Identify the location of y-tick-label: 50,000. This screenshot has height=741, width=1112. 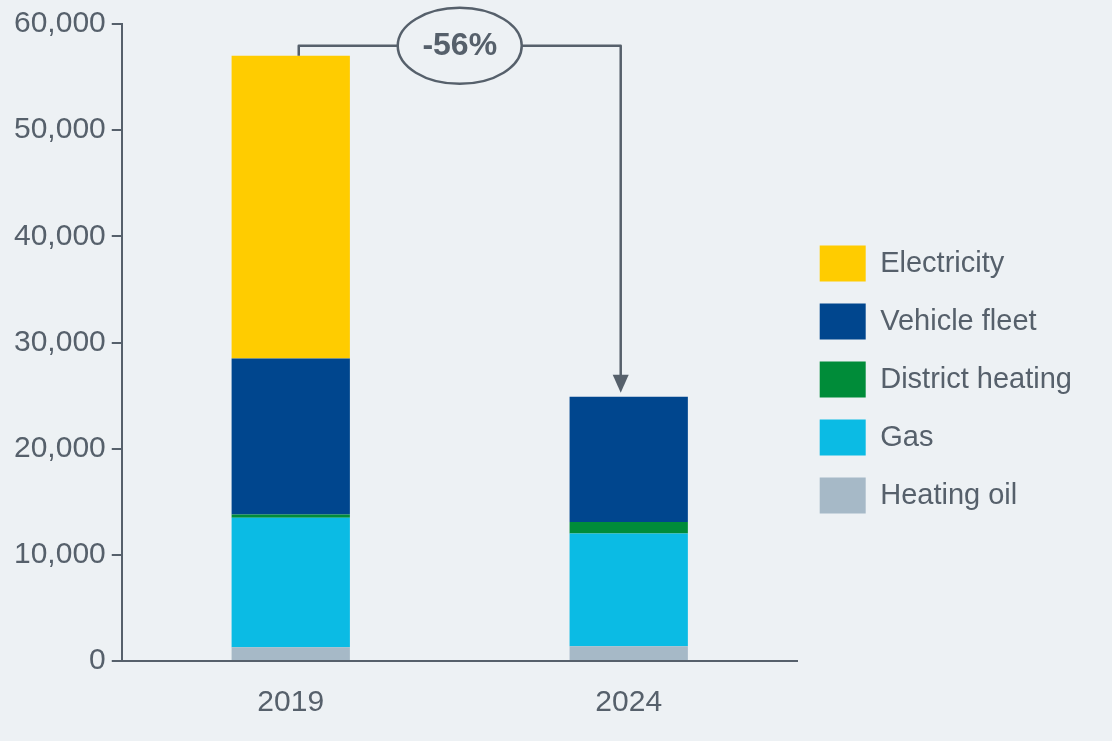
(59, 128).